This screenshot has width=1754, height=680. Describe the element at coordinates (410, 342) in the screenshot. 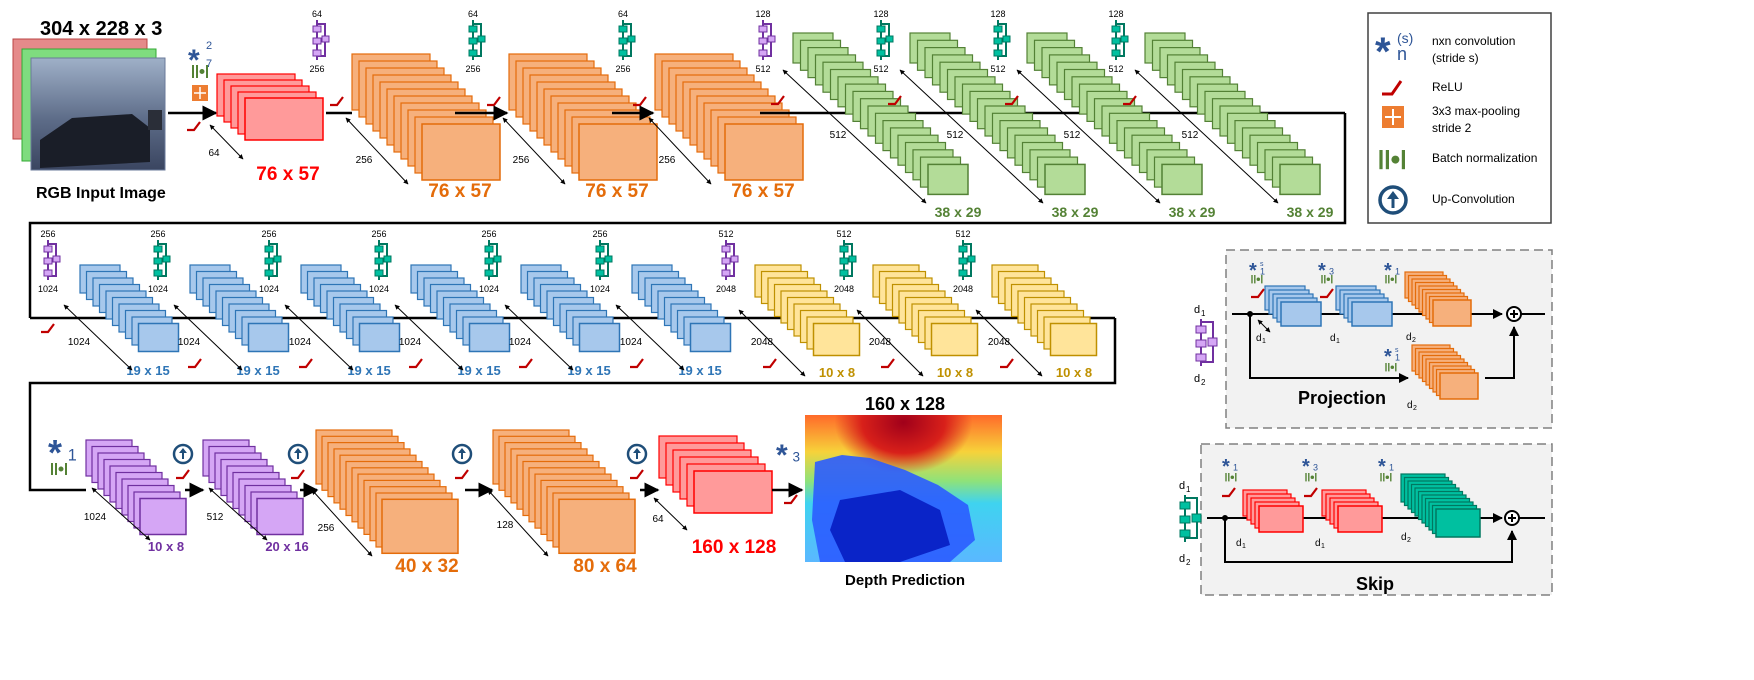

I see `dimension-label: 1024` at that location.